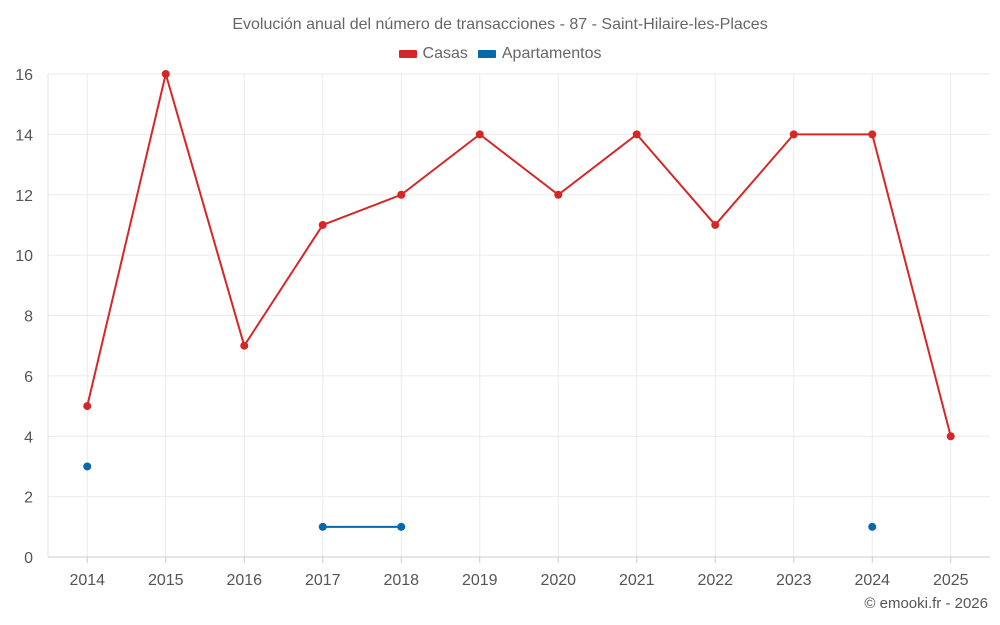 The width and height of the screenshot is (1000, 625). Describe the element at coordinates (323, 580) in the screenshot. I see `x-tick-label: 2017` at that location.